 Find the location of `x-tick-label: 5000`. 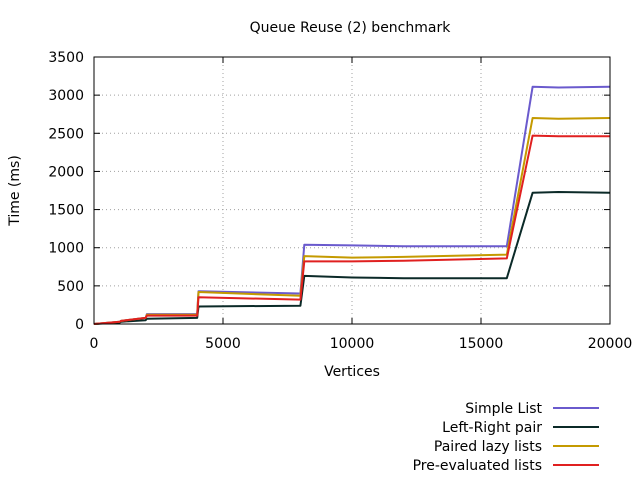

x-tick-label: 5000 is located at coordinates (223, 344).